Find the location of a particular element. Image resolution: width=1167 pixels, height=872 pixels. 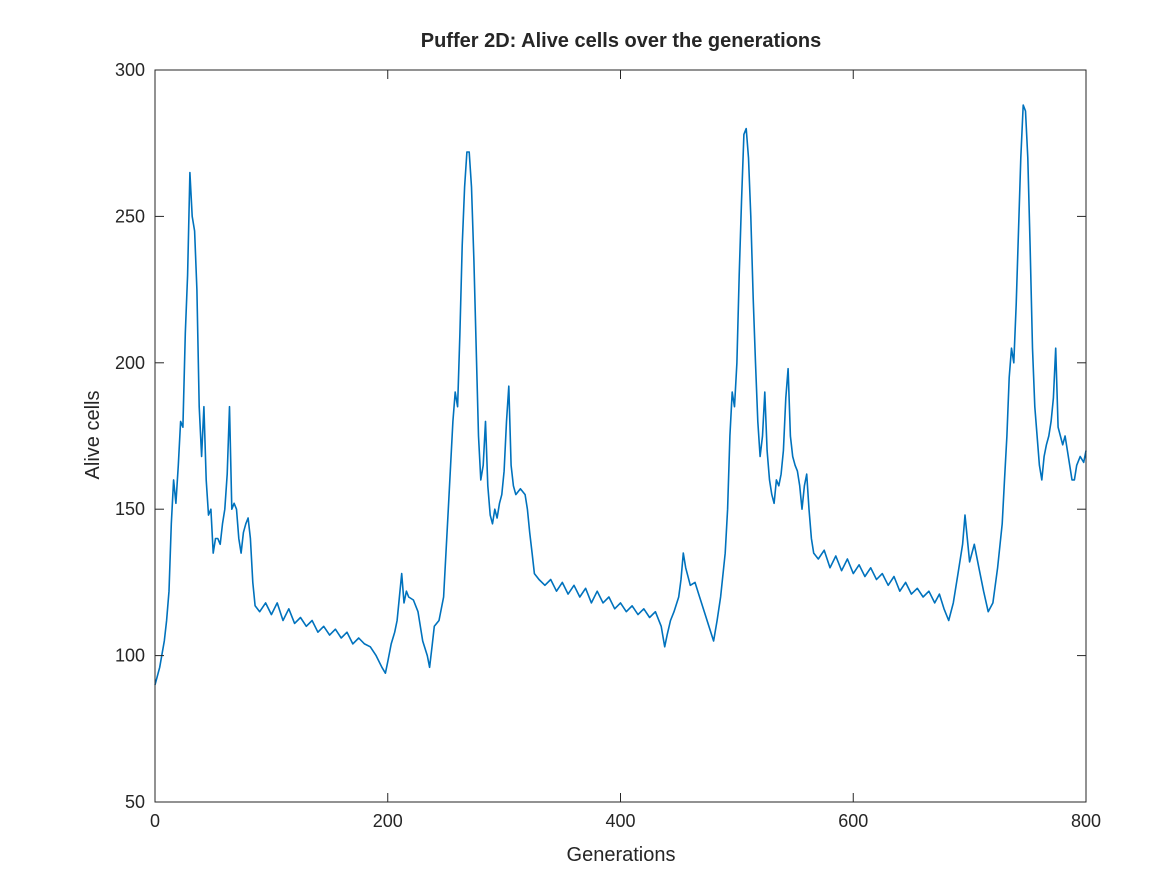

y-tick-label-50: 50 is located at coordinates (135, 802).